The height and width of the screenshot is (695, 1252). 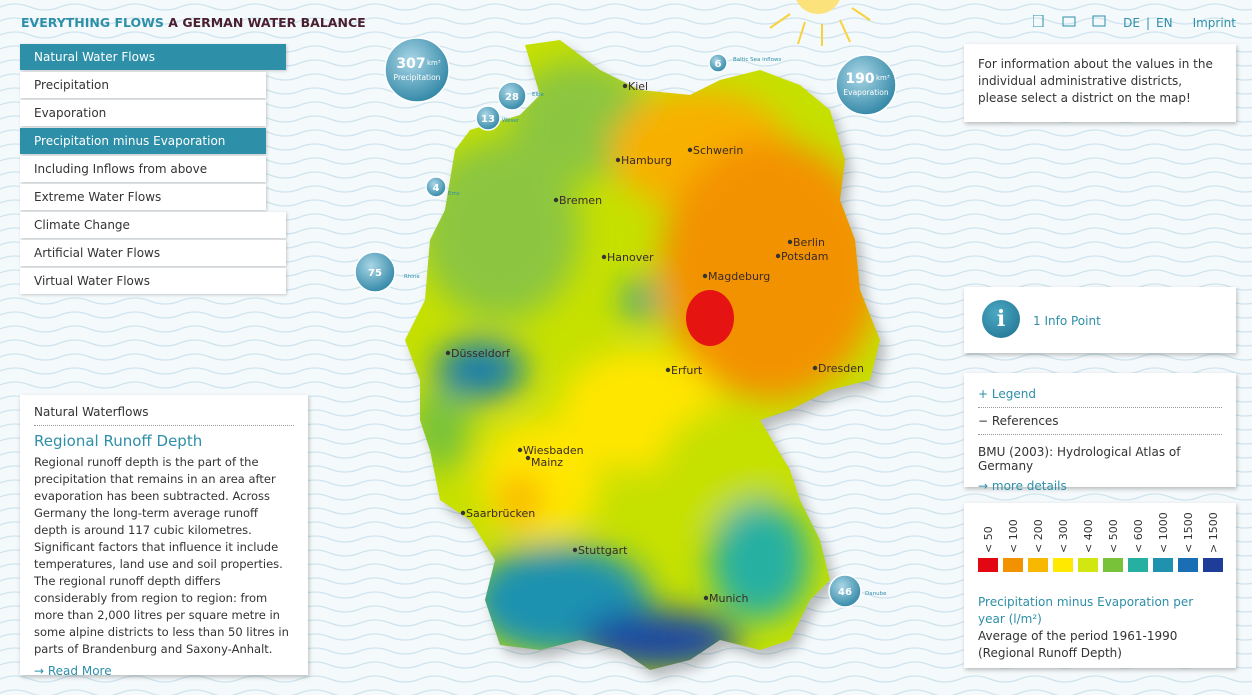 I want to click on flow-value: 13, so click(x=488, y=119).